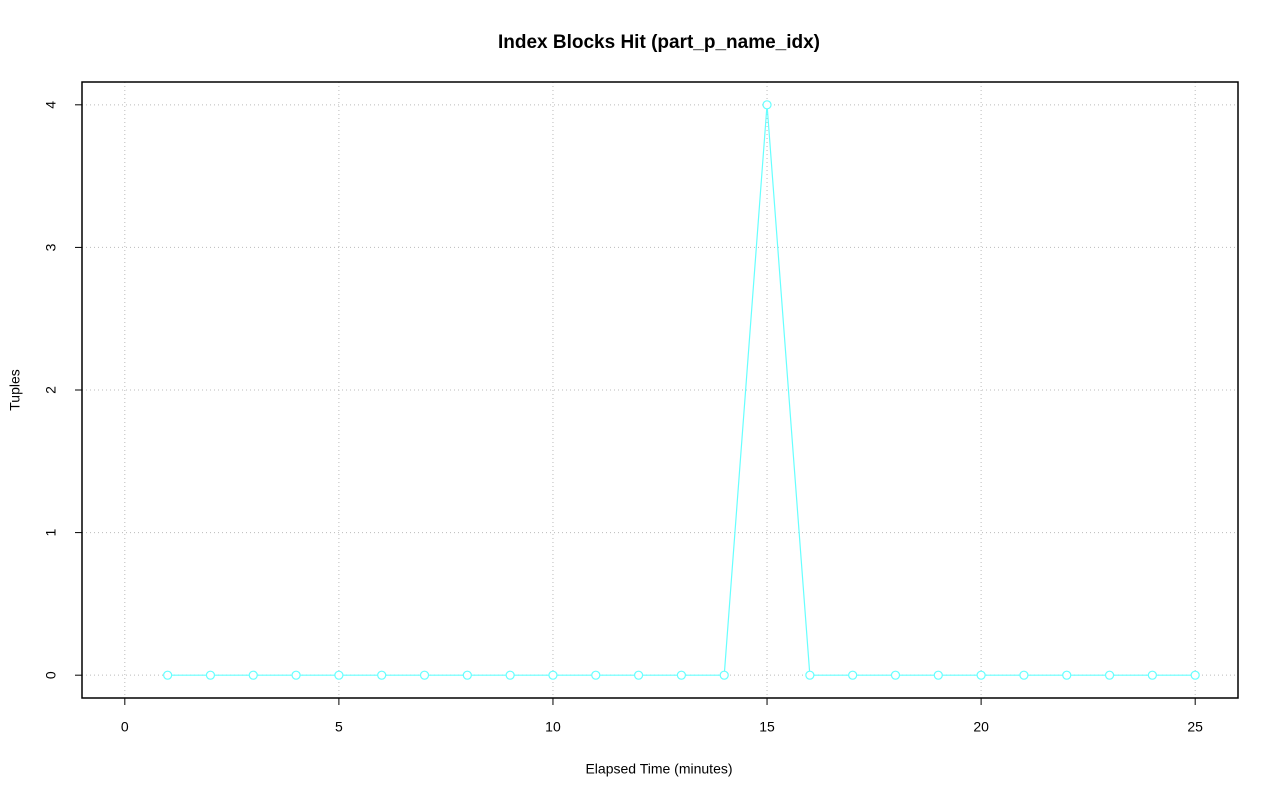  Describe the element at coordinates (51, 675) in the screenshot. I see `y-tick-label: 0` at that location.